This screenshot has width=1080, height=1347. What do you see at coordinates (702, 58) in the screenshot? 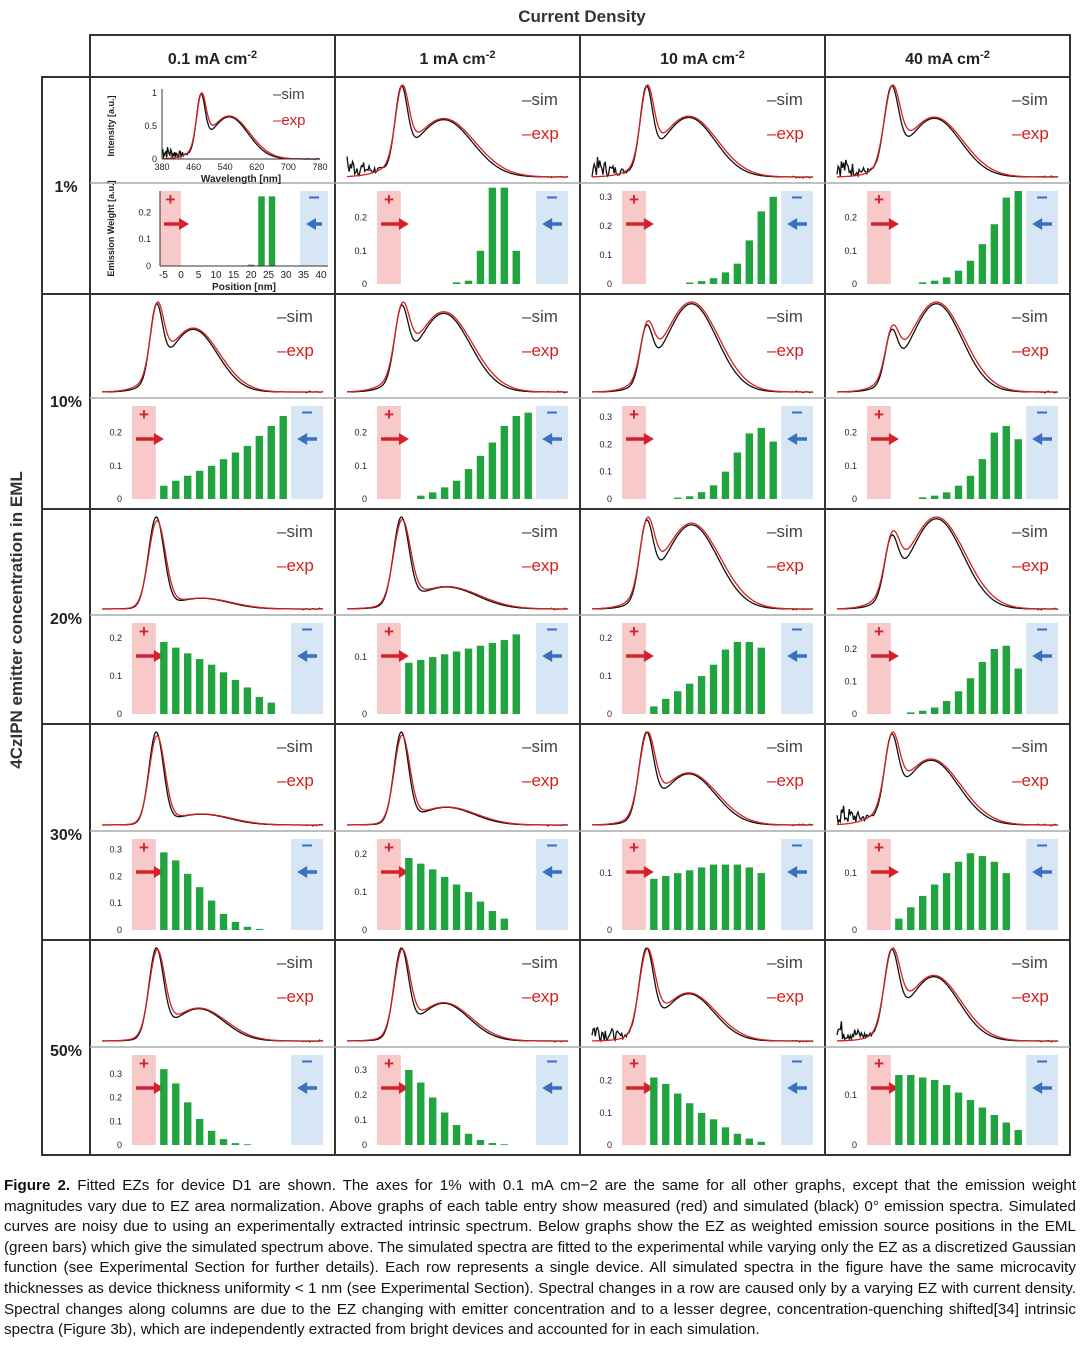
I see `column-header: 10 mA cm-2` at bounding box center [702, 58].